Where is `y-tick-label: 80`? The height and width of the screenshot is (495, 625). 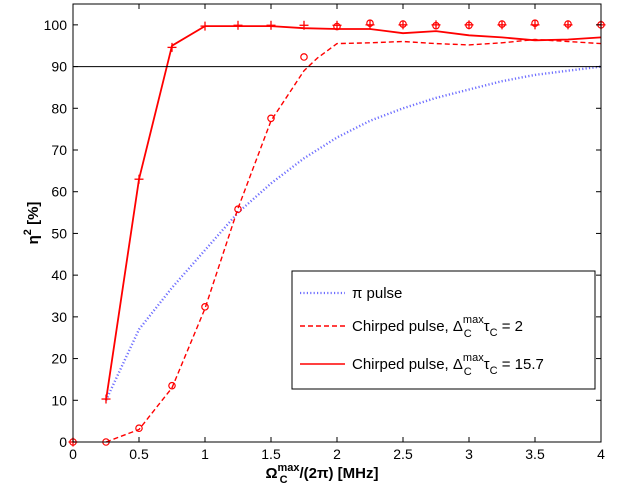
y-tick-label: 80 is located at coordinates (59, 108).